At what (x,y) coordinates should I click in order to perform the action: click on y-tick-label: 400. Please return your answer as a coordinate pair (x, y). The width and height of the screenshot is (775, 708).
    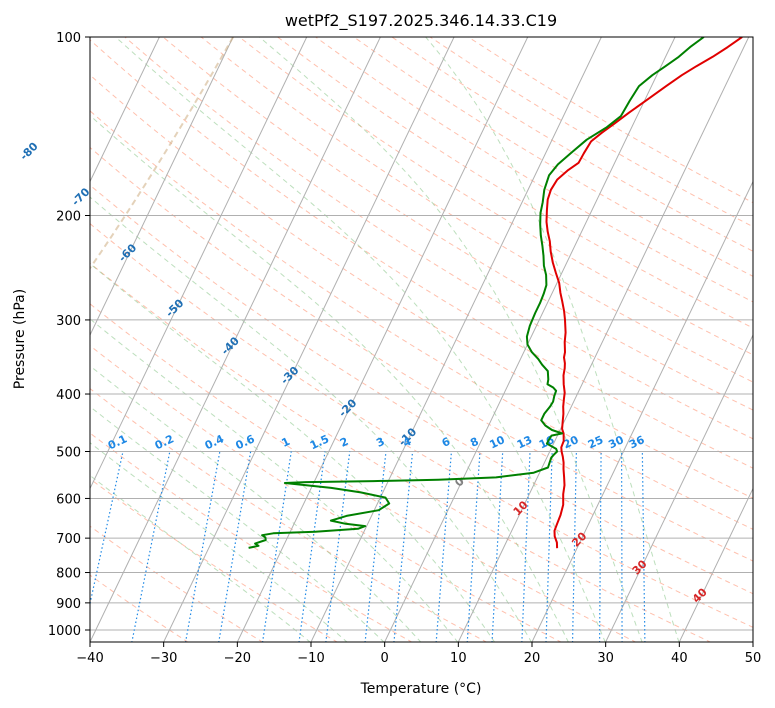
    Looking at the image, I should click on (68, 395).